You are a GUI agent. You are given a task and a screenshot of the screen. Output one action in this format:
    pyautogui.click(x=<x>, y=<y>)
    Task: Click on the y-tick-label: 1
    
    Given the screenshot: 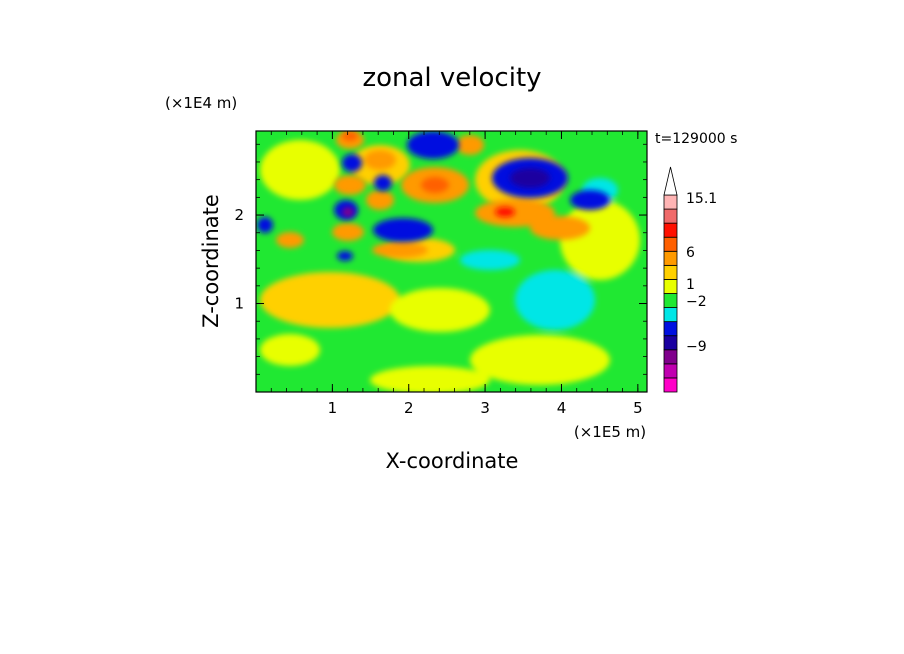 What is the action you would take?
    pyautogui.click(x=239, y=304)
    